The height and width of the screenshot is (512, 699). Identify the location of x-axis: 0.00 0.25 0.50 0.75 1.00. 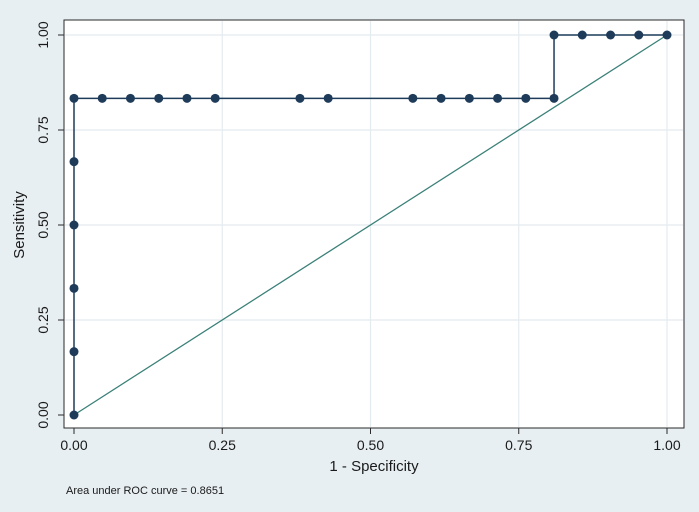
(370, 440).